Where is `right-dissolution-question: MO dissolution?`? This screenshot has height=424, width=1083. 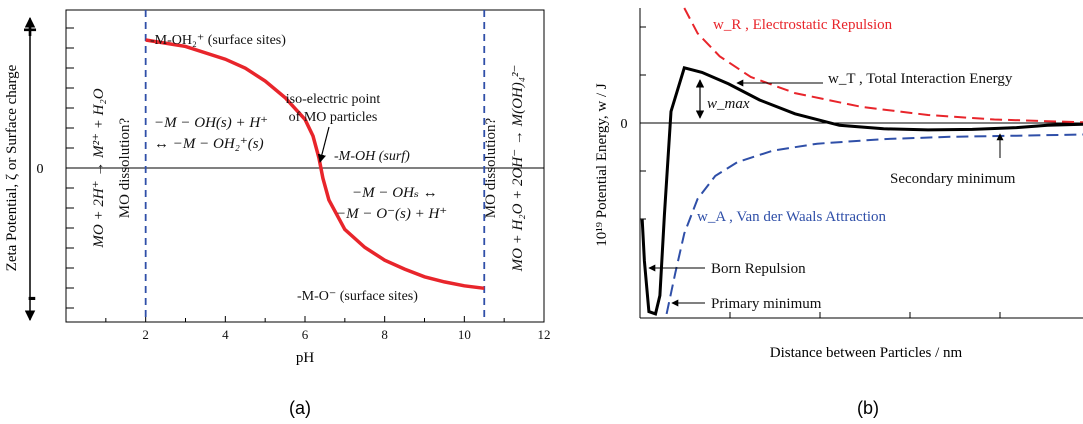
right-dissolution-question: MO dissolution? is located at coordinates (491, 167).